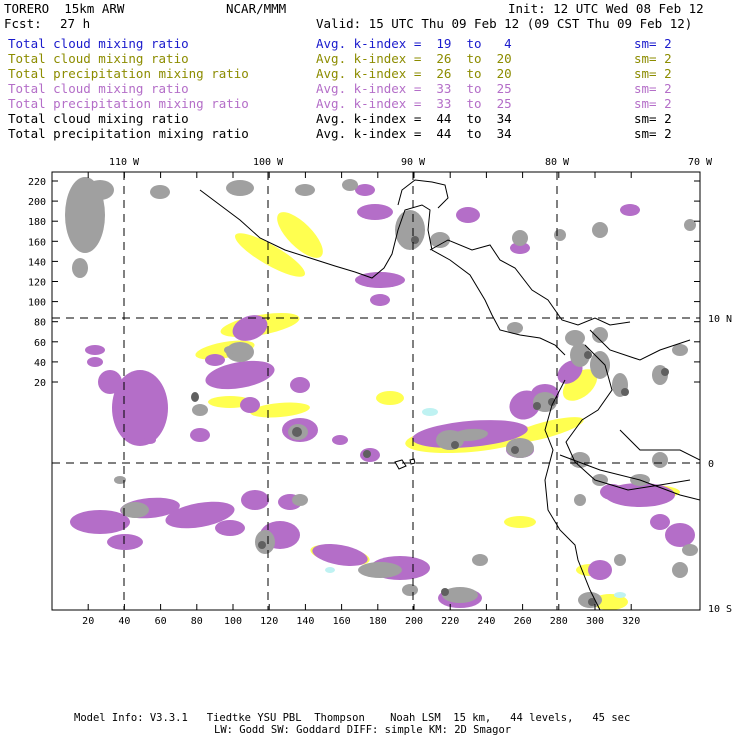  I want to click on x-tick-label: 40, so click(124, 621).